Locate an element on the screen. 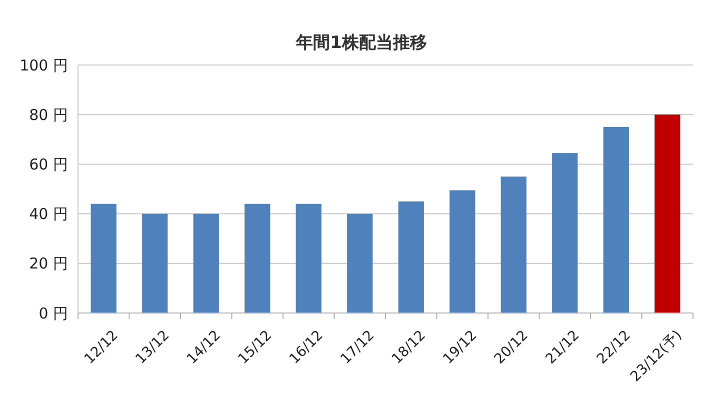 The height and width of the screenshot is (398, 723). y-tick-label: 100 円 is located at coordinates (44, 65).